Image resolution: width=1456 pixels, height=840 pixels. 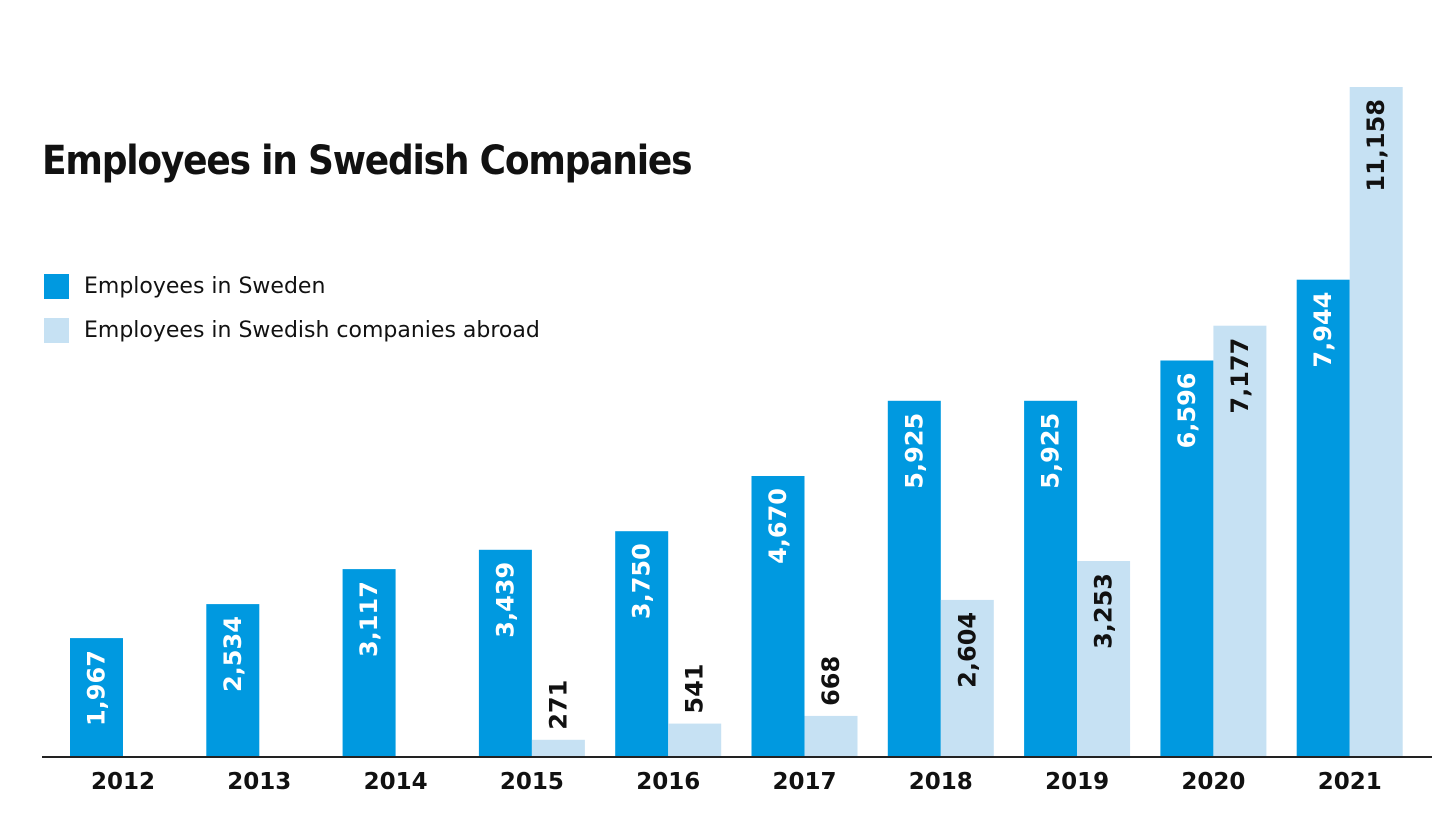 I want to click on bar-sweden-2019, so click(x=1051, y=578).